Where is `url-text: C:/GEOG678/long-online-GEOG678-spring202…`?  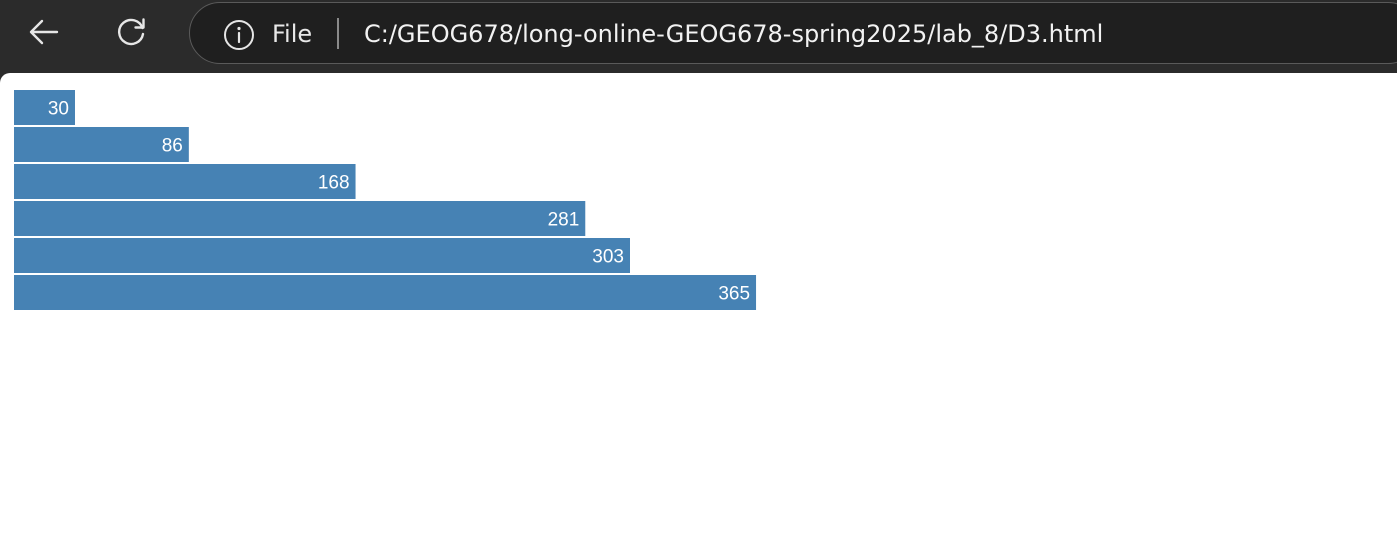 url-text: C:/GEOG678/long-online-GEOG678-spring202… is located at coordinates (734, 34).